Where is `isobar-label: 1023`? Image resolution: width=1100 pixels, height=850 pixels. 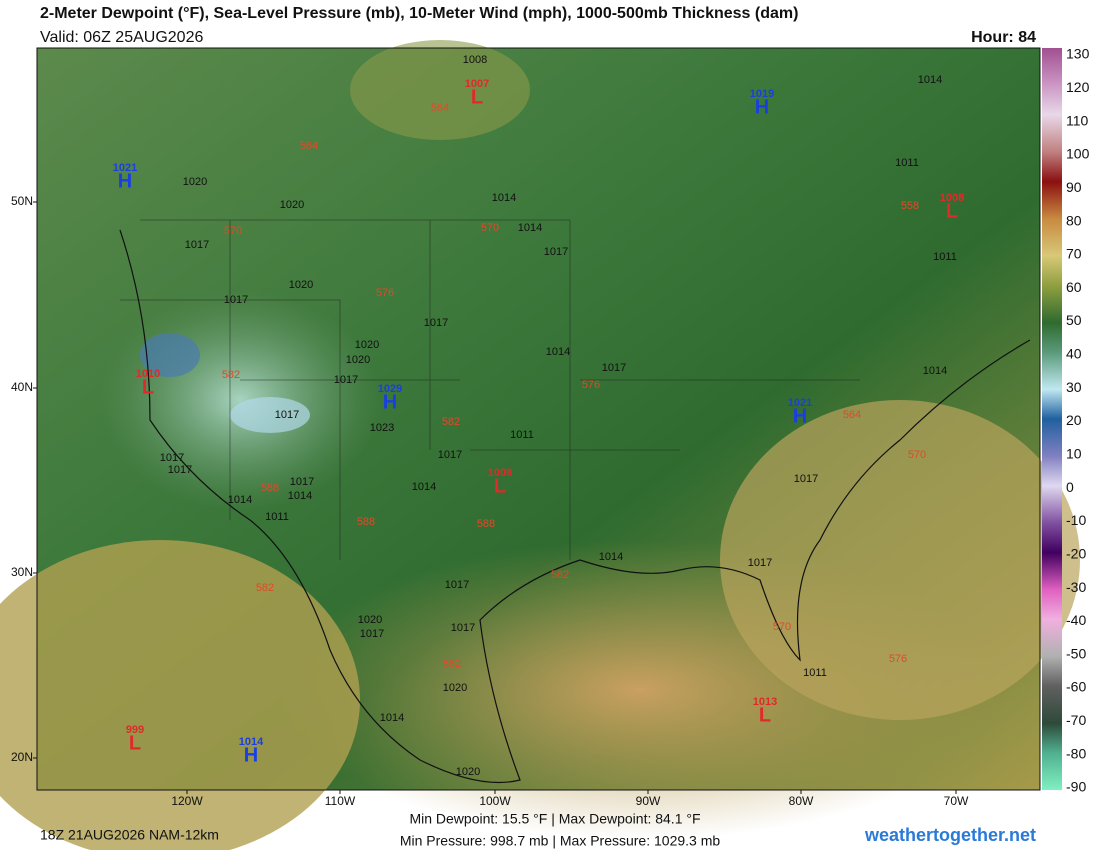
isobar-label: 1023 is located at coordinates (382, 428).